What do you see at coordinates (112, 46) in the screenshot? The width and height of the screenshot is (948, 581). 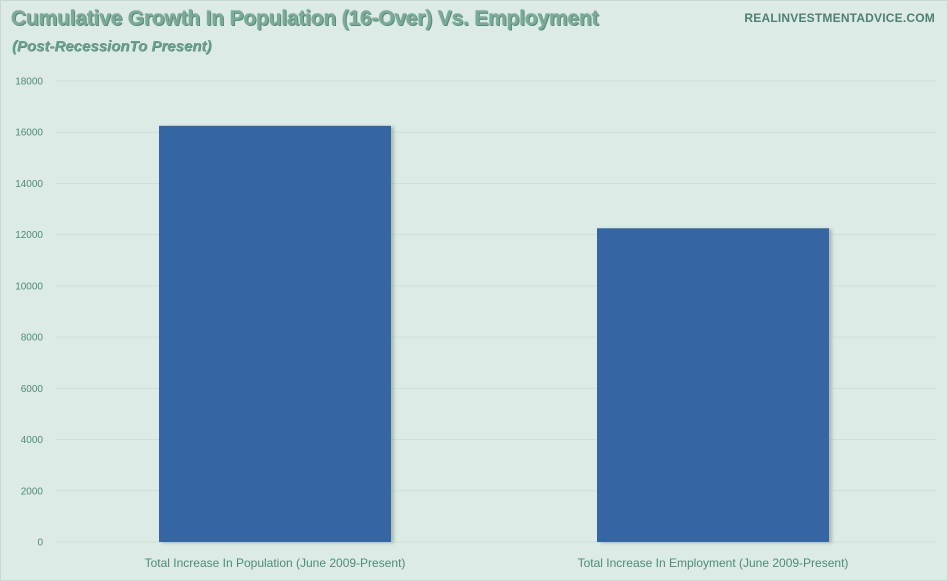 I see `chart-subtitle: (Post-RecessionTo Present)` at bounding box center [112, 46].